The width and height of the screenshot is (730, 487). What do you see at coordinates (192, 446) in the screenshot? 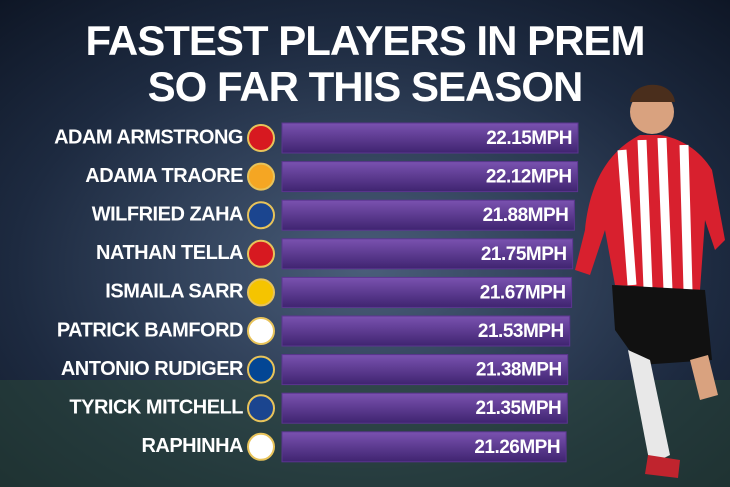
I see `player-name: RAPHINHA` at bounding box center [192, 446].